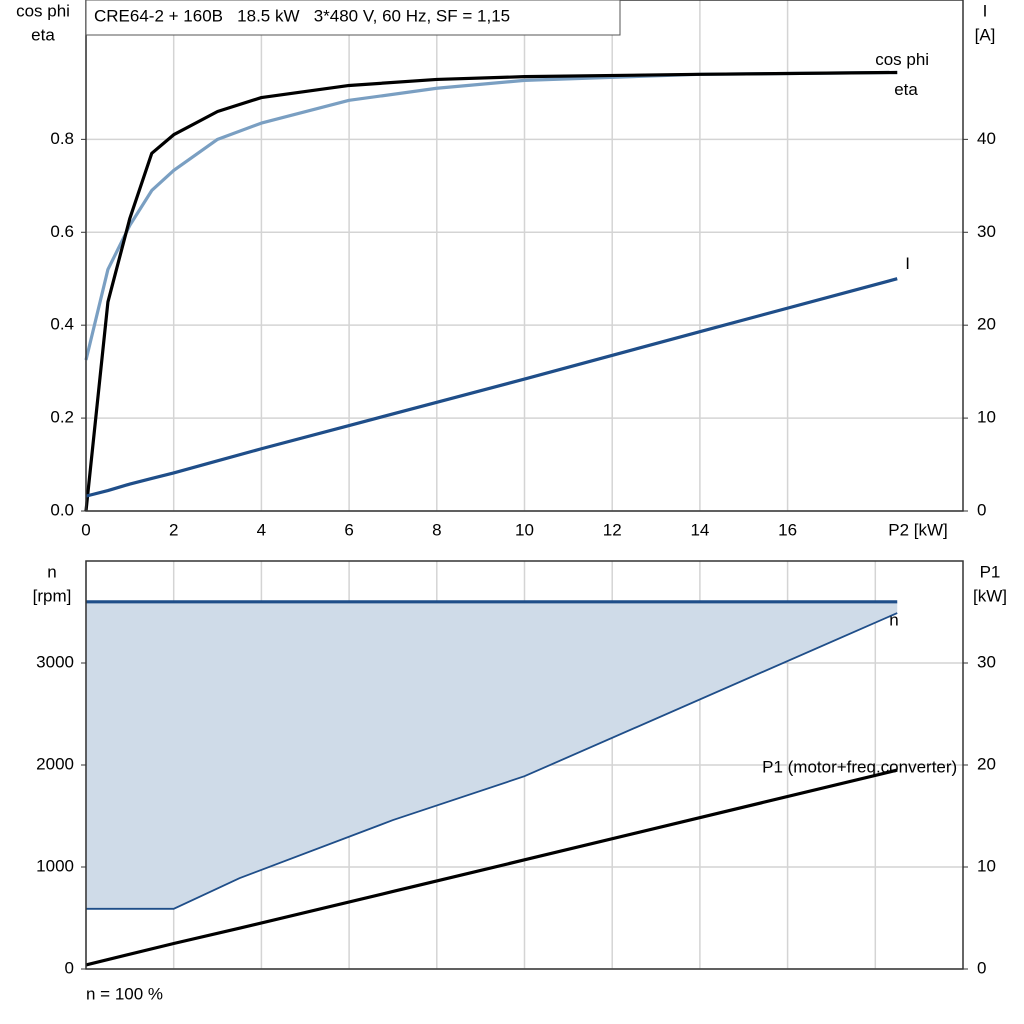 The height and width of the screenshot is (1024, 1024). Describe the element at coordinates (69, 967) in the screenshot. I see `y-tick-label: 0` at that location.